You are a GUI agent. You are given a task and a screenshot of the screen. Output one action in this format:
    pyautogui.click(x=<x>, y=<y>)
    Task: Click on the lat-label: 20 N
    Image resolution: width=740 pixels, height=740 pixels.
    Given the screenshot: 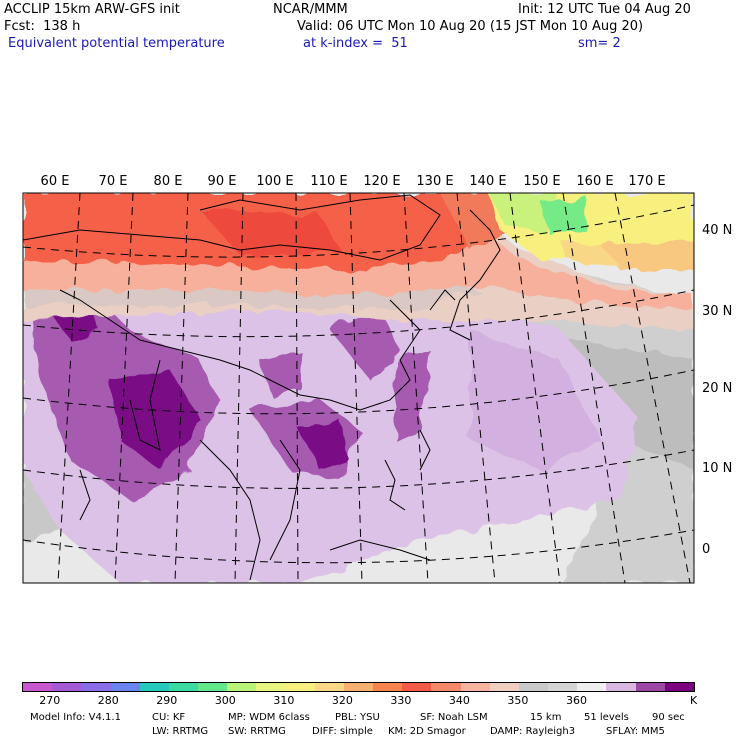 What is the action you would take?
    pyautogui.click(x=717, y=388)
    